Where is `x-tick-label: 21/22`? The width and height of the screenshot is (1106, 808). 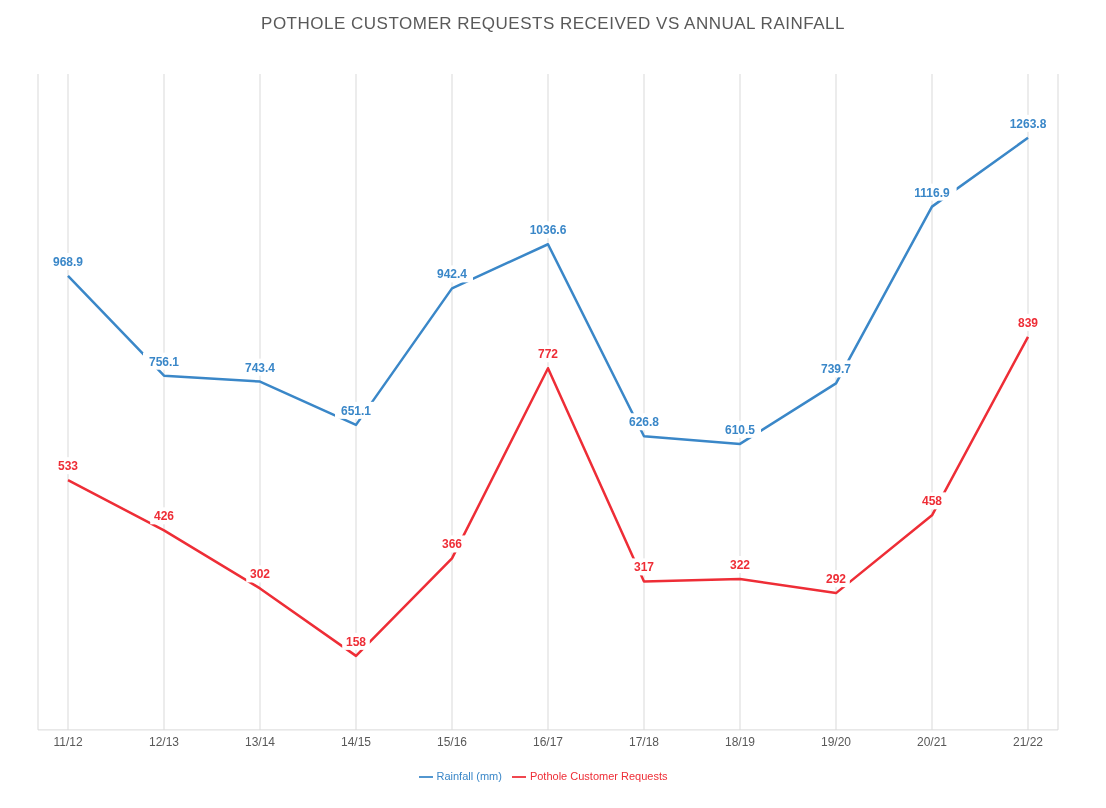 x-tick-label: 21/22 is located at coordinates (1028, 742).